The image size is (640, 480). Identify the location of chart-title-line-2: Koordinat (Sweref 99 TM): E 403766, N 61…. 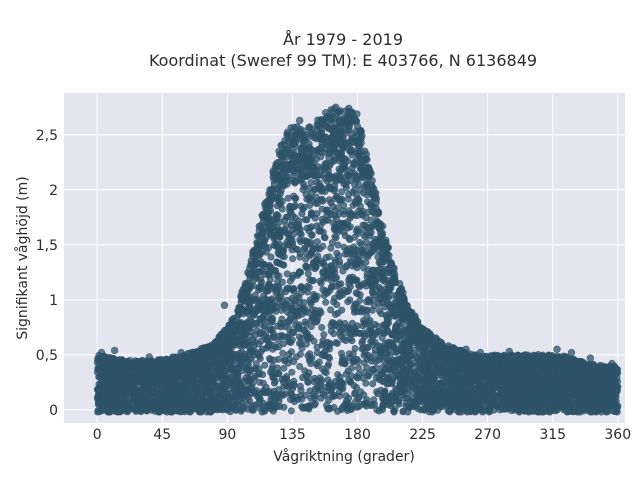
(343, 60).